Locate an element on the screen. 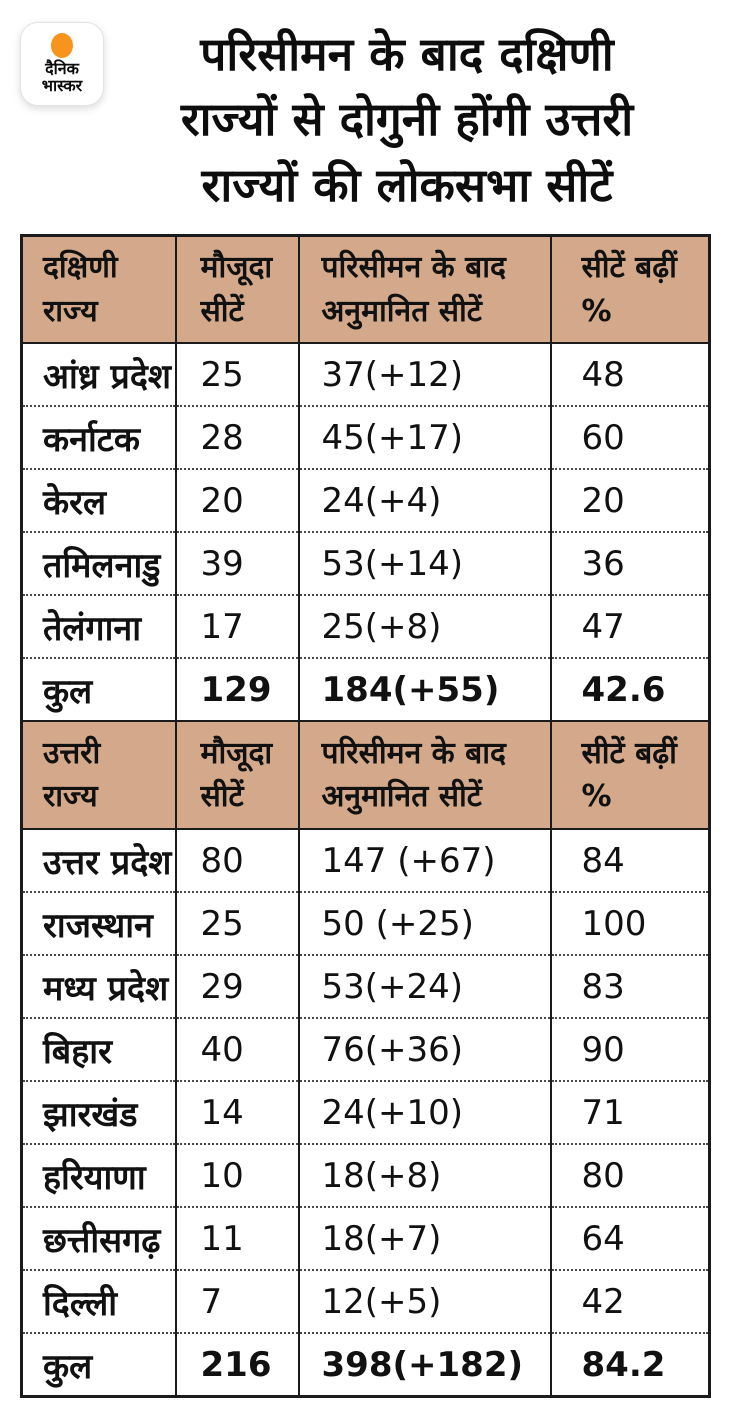 This screenshot has width=730, height=1406. table-row: झारखंड 14 24(+10) 71 is located at coordinates (365, 1112).